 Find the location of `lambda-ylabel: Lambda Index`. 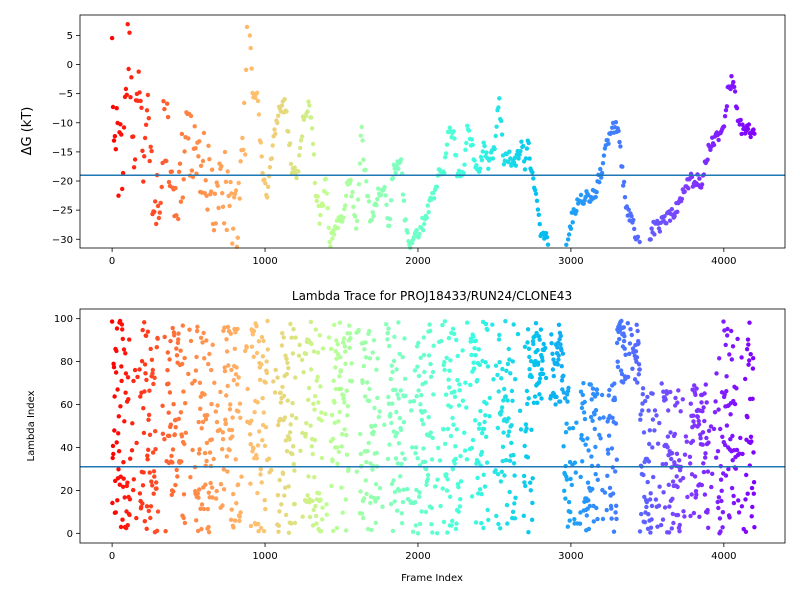

lambda-ylabel: Lambda Index is located at coordinates (31, 425).